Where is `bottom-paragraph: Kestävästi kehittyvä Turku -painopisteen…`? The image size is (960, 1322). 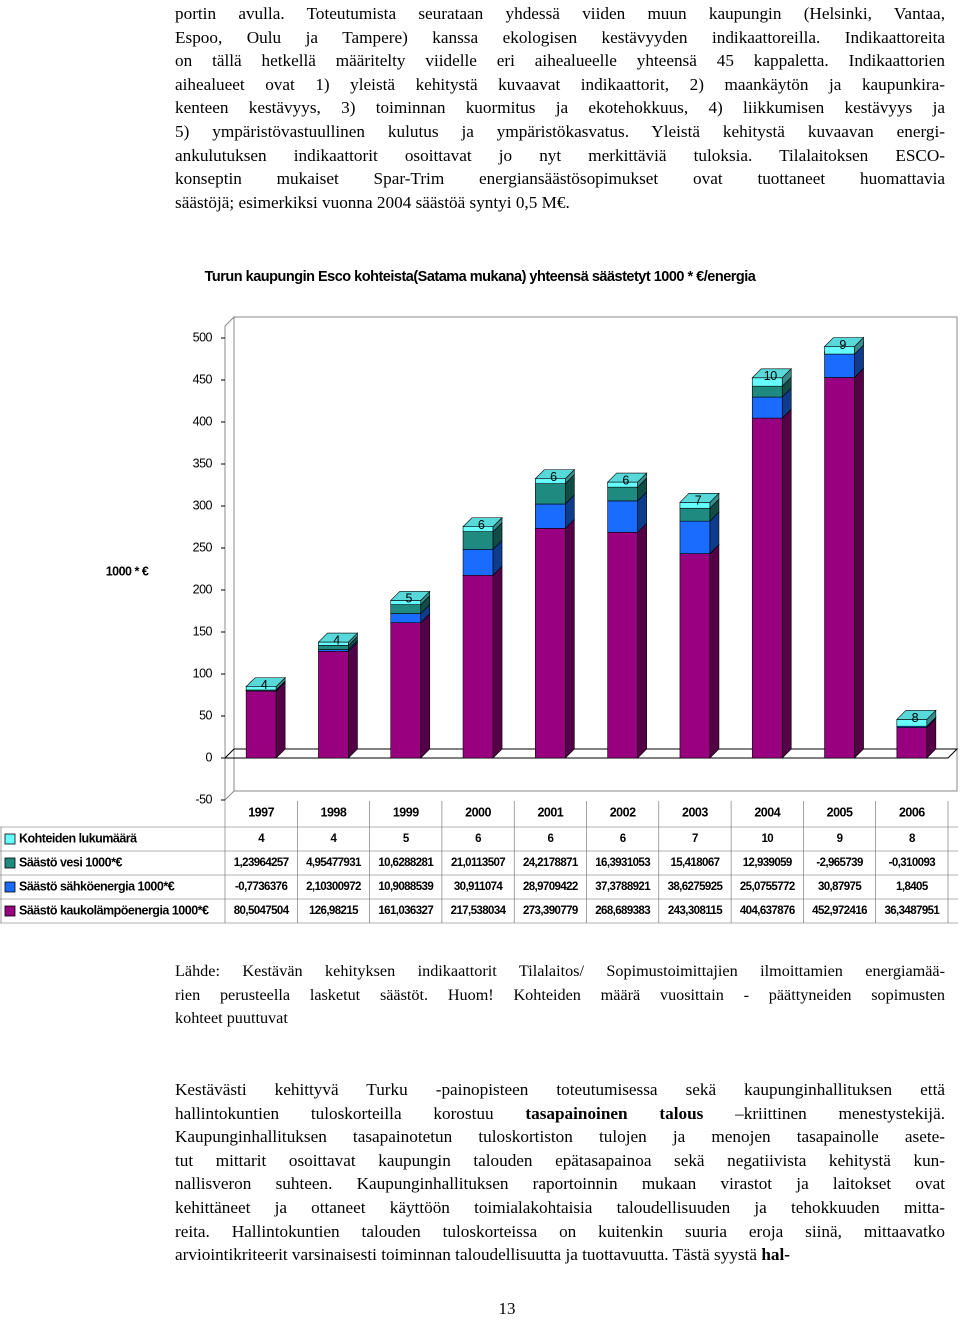
bottom-paragraph: Kestävästi kehittyvä Turku -painopisteen… is located at coordinates (560, 1172).